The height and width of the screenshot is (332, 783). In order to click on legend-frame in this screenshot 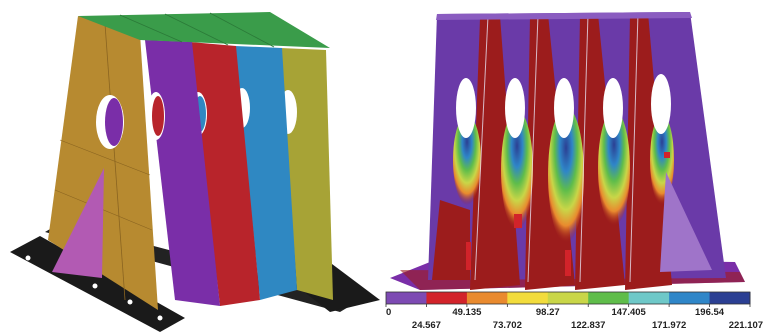, I will do `click(568, 298)`.